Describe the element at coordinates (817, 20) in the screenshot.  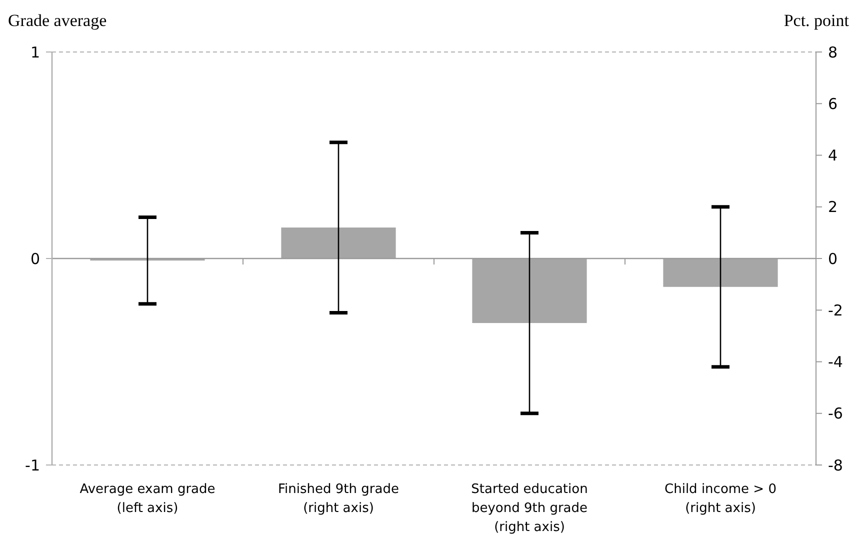
I see `y2-axis-title: Pct. point` at that location.